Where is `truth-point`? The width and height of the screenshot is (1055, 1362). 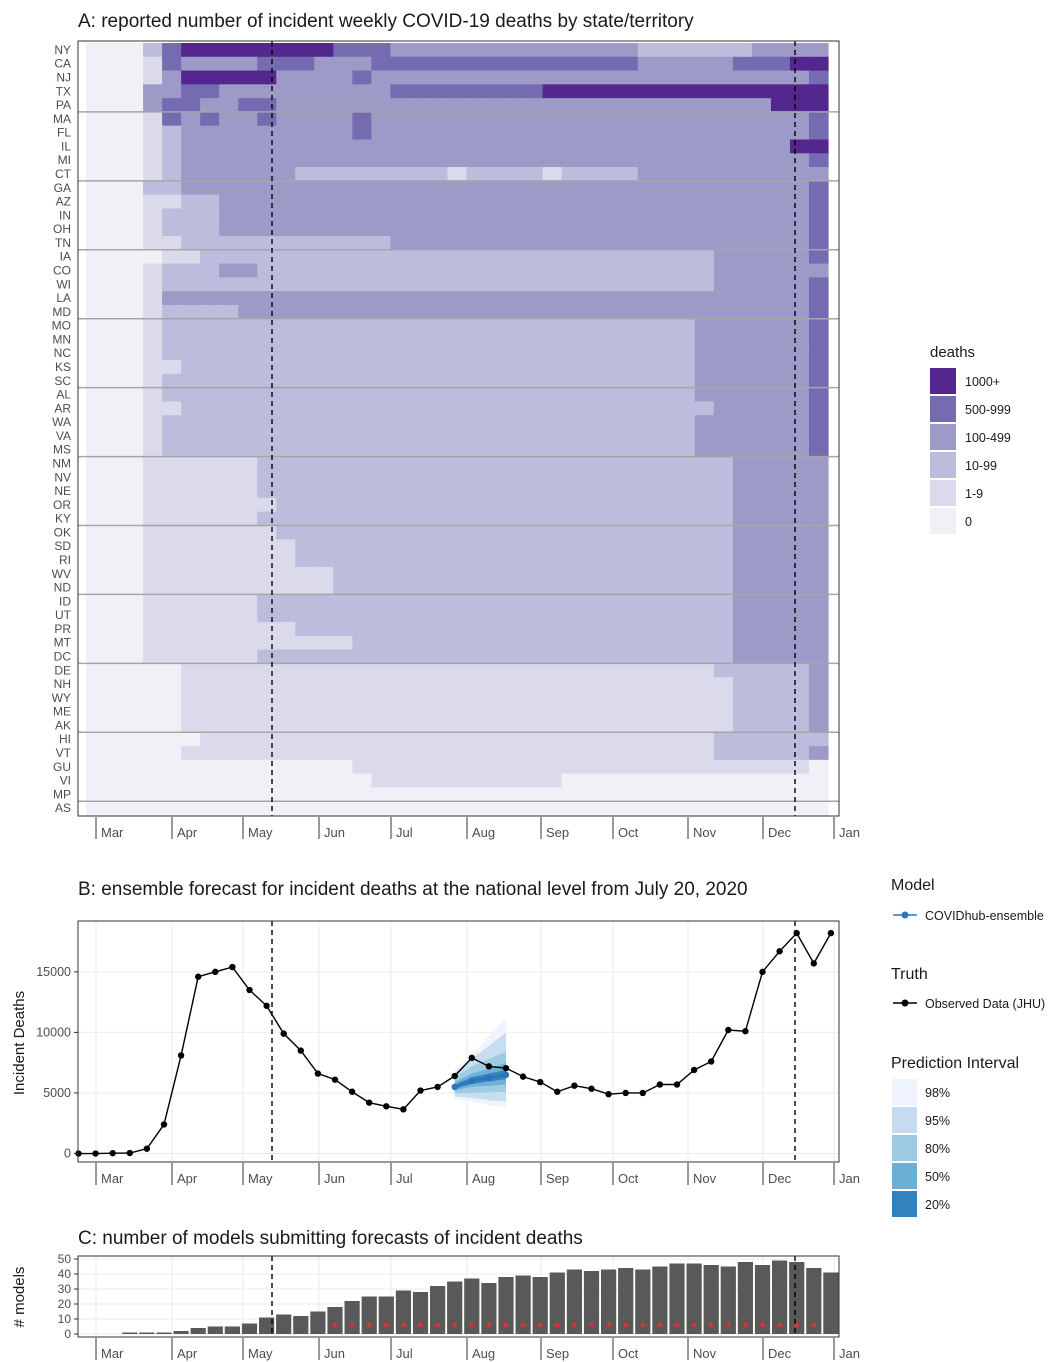 truth-point is located at coordinates (232, 967).